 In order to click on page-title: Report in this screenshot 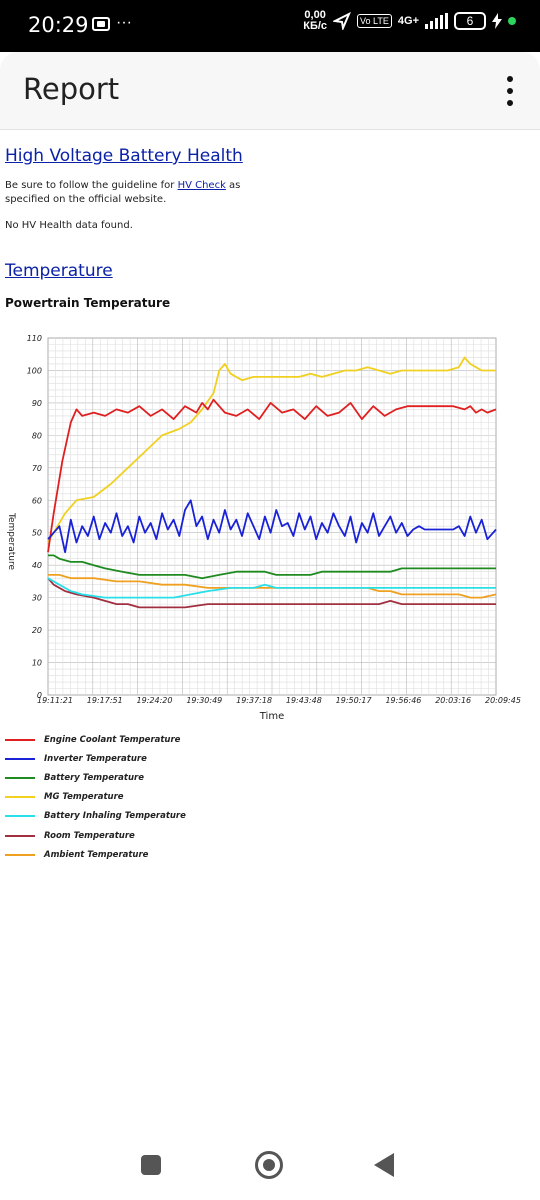, I will do `click(71, 89)`.